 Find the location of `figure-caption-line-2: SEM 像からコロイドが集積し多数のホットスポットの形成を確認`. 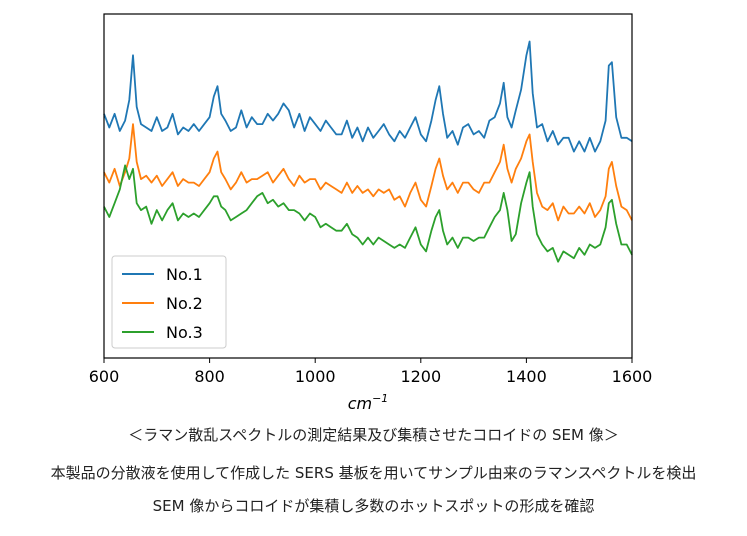

figure-caption-line-2: SEM 像からコロイドが集積し多数のホットスポットの形成を確認 is located at coordinates (373, 506).